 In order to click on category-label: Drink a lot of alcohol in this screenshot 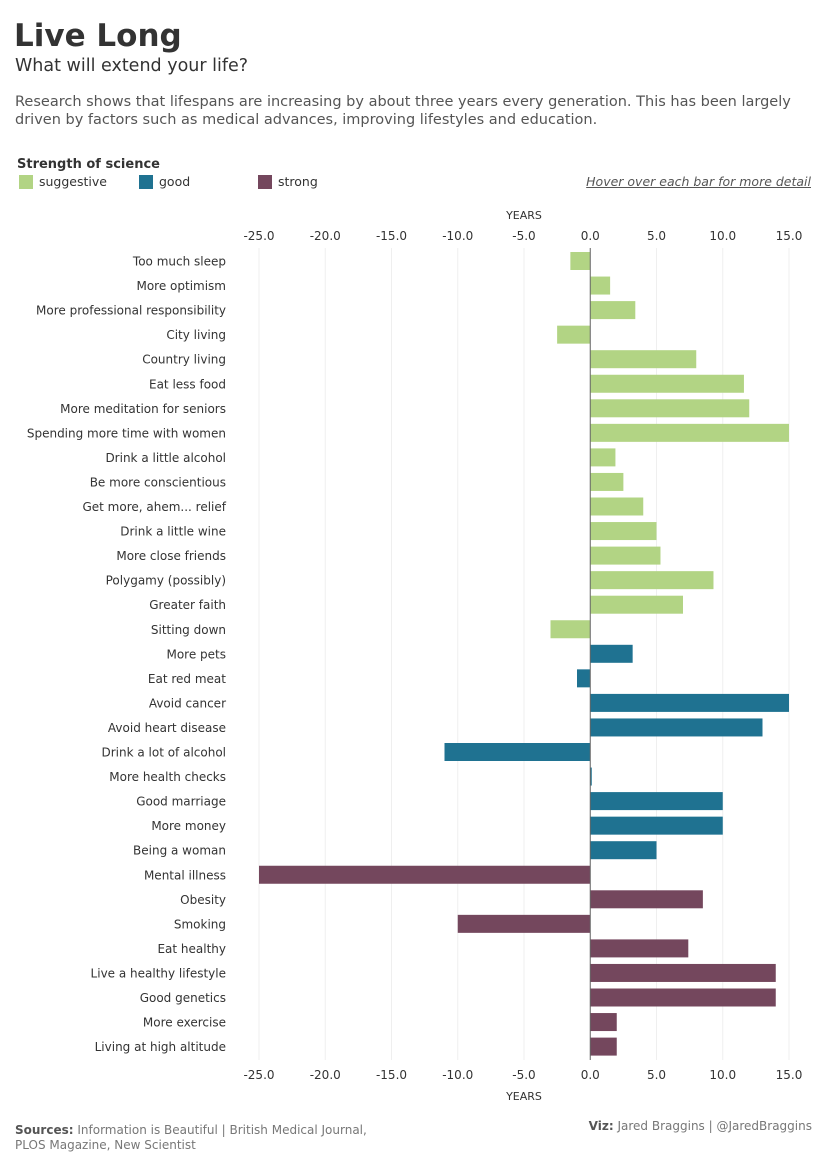, I will do `click(163, 753)`.